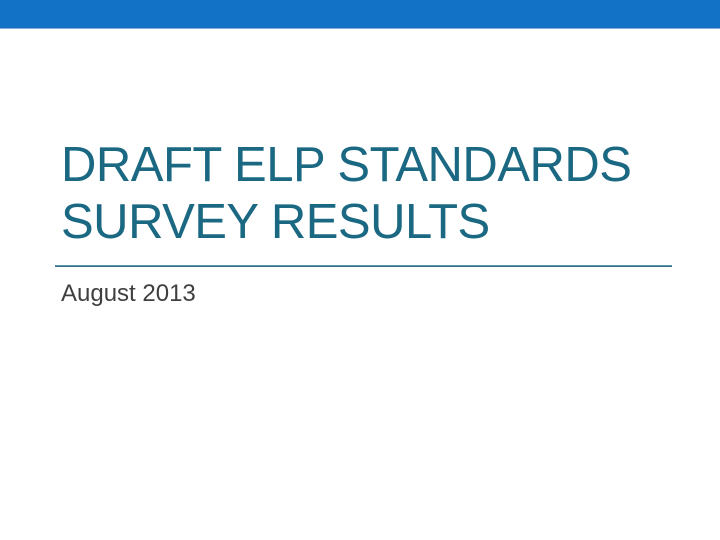 The height and width of the screenshot is (540, 720). What do you see at coordinates (360, 14) in the screenshot?
I see `top-accent-bar` at bounding box center [360, 14].